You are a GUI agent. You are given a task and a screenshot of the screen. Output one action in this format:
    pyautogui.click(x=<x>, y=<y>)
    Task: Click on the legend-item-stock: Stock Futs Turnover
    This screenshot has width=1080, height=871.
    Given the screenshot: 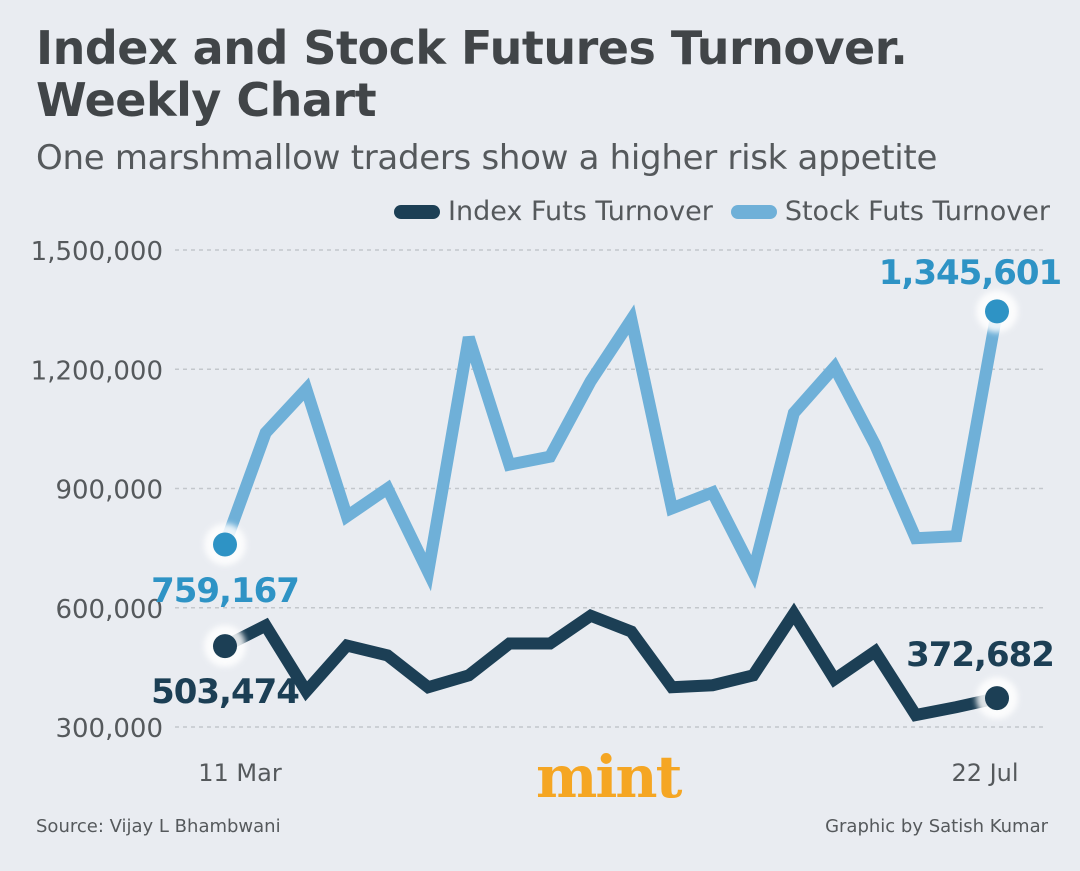 What is the action you would take?
    pyautogui.click(x=890, y=211)
    